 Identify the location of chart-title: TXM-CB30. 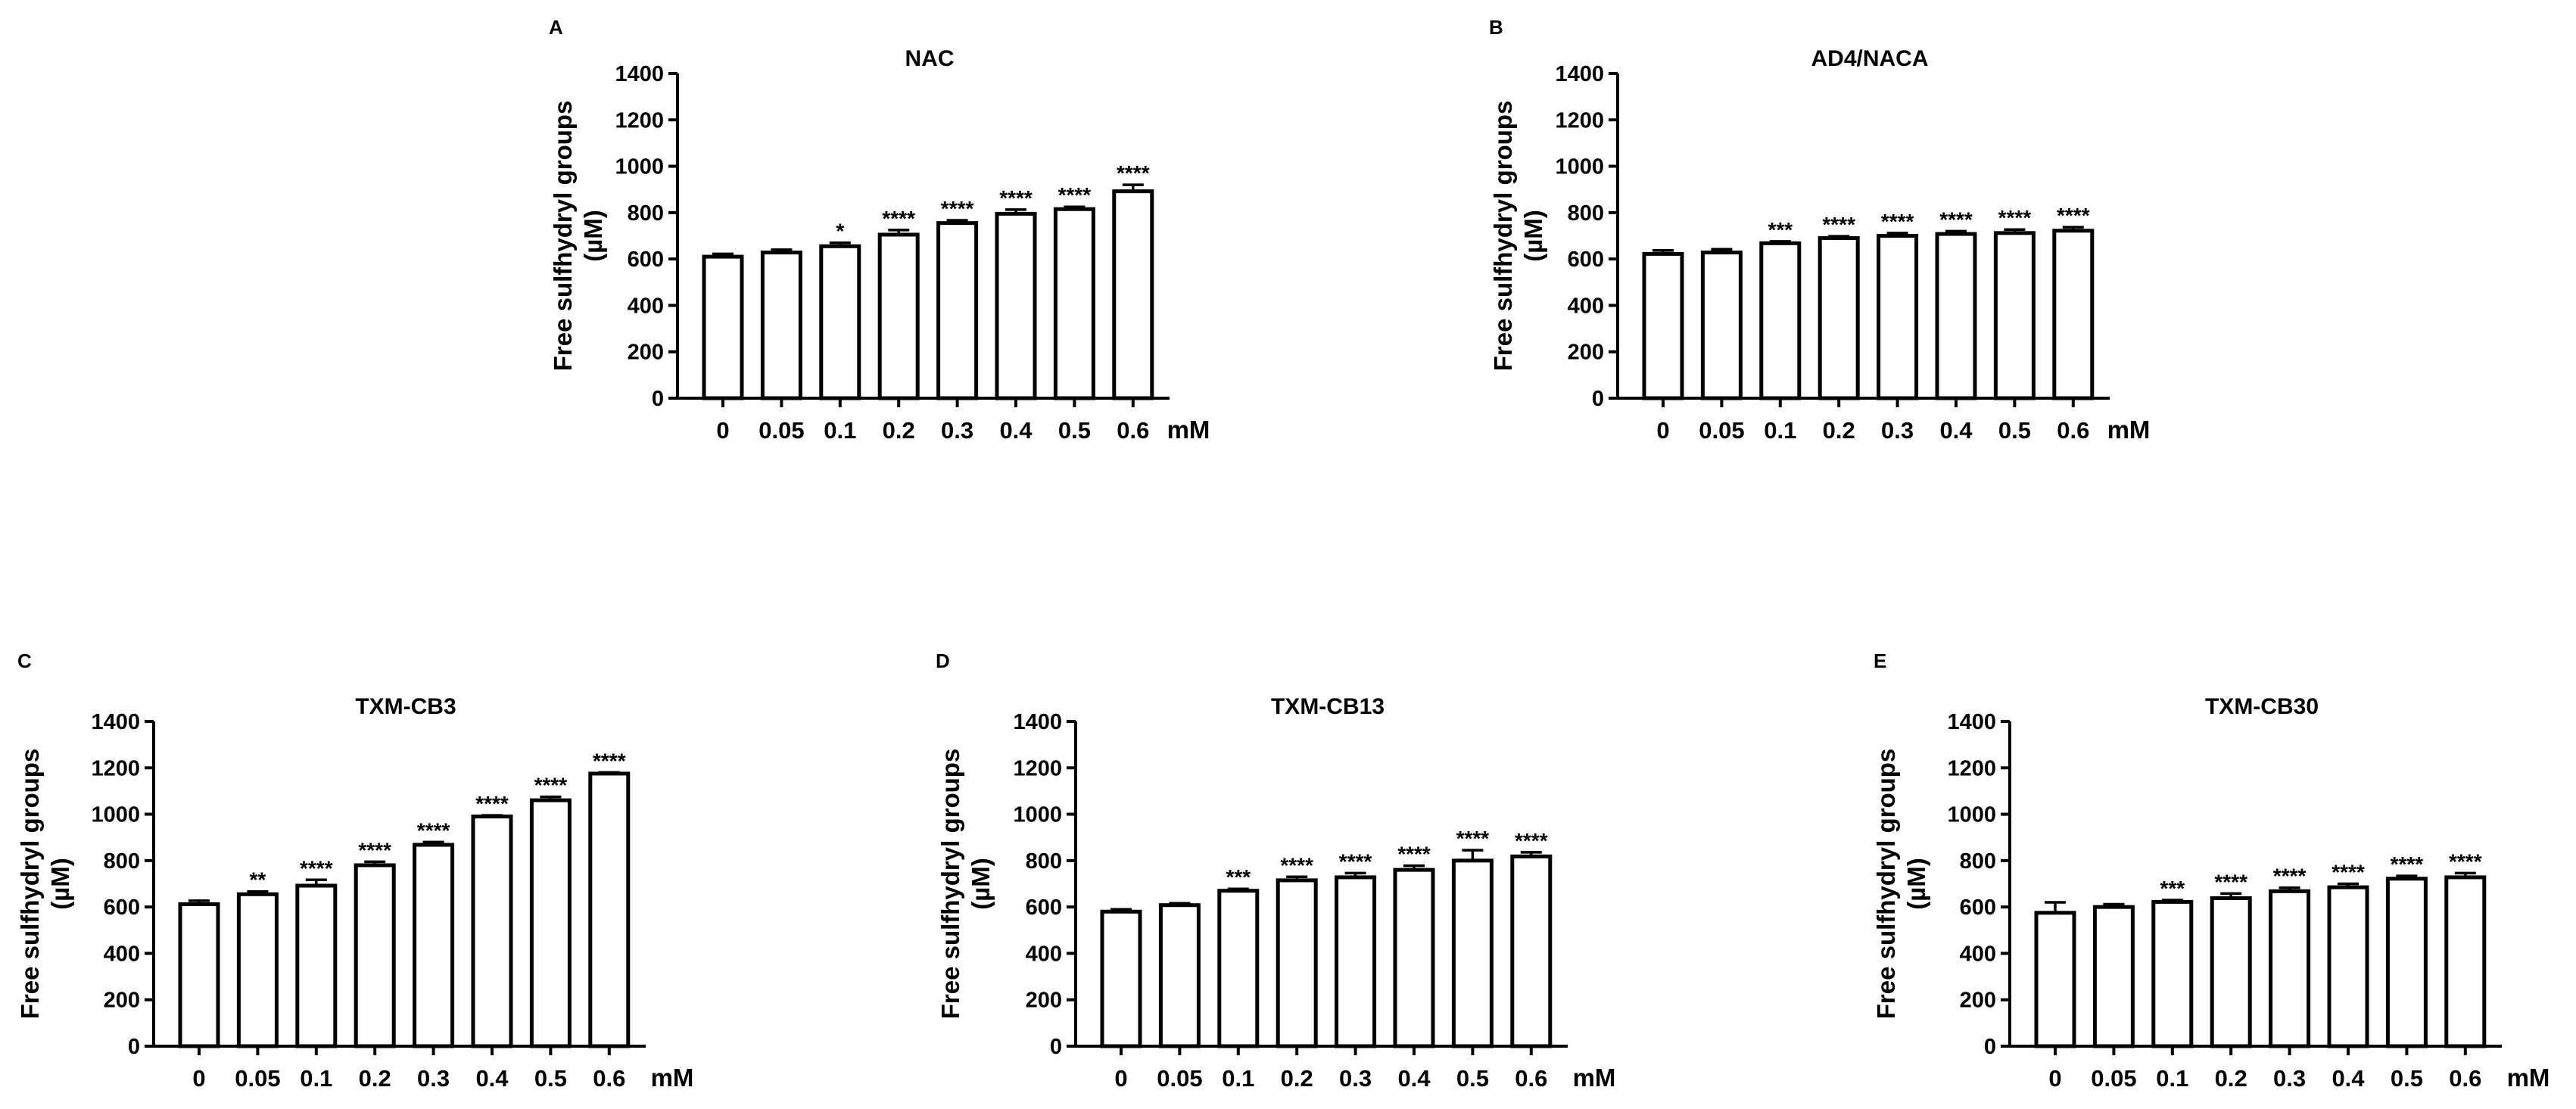
(2262, 706).